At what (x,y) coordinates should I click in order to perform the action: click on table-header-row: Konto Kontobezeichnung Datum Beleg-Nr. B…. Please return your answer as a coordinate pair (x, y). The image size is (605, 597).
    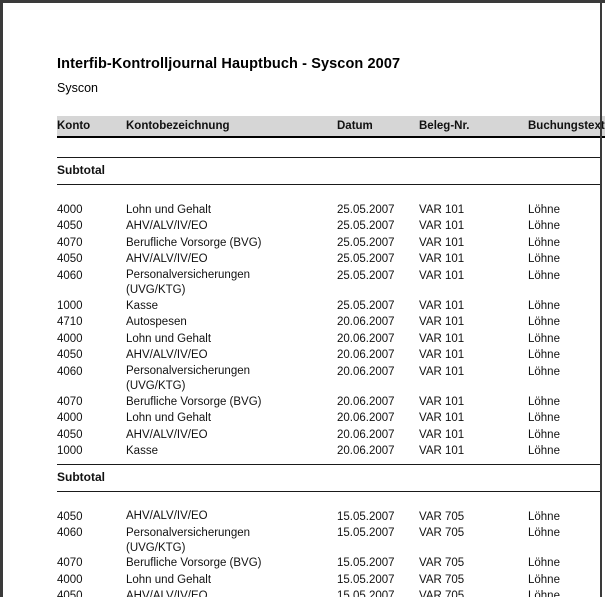
    Looking at the image, I should click on (331, 127).